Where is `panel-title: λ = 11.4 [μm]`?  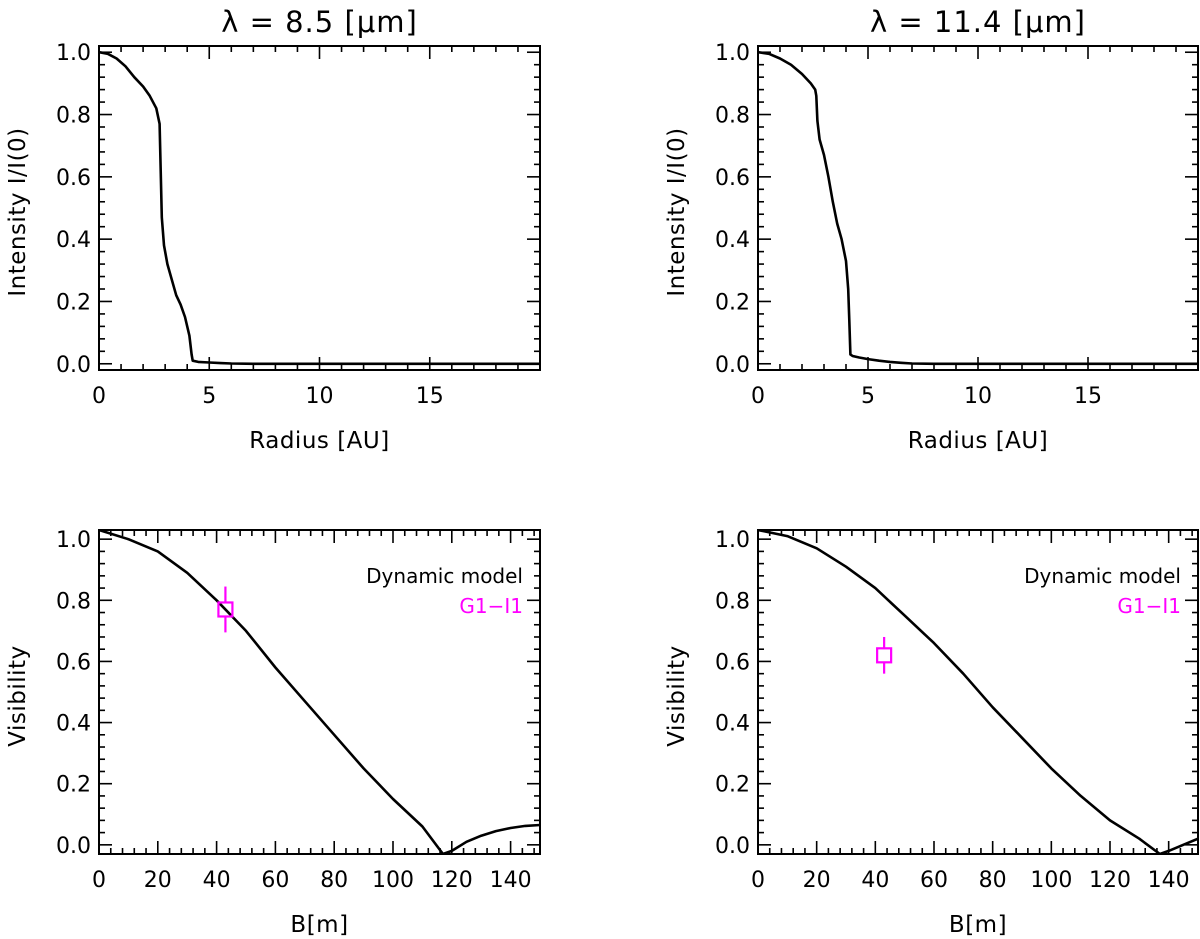
panel-title: λ = 11.4 [μm] is located at coordinates (978, 22).